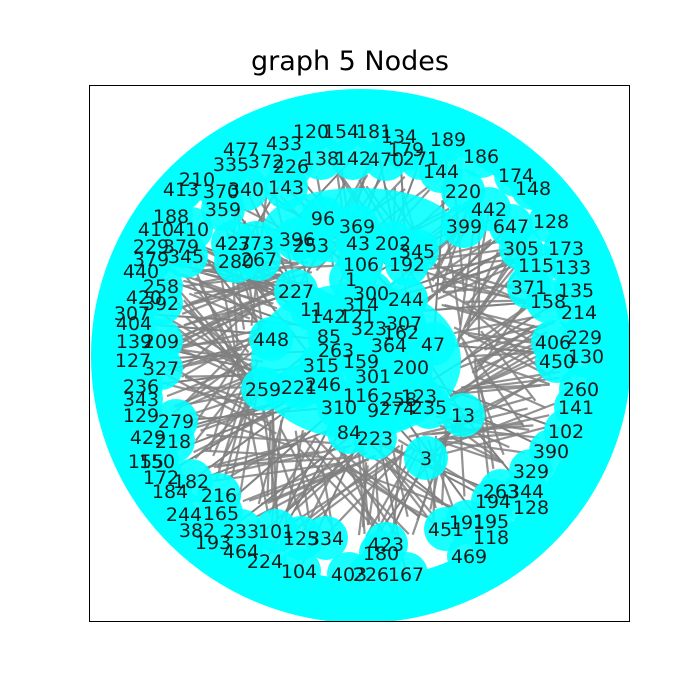 The image size is (700, 700). I want to click on node-label: 96, so click(323, 219).